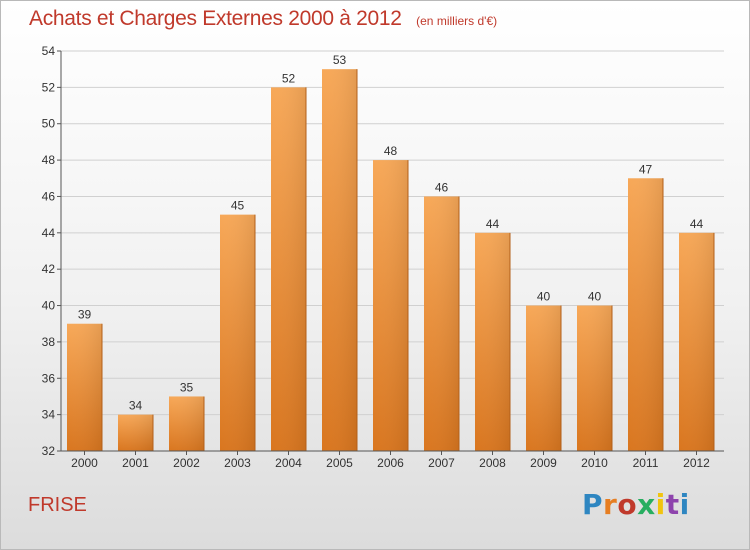  I want to click on logo-letter: t, so click(672, 504).